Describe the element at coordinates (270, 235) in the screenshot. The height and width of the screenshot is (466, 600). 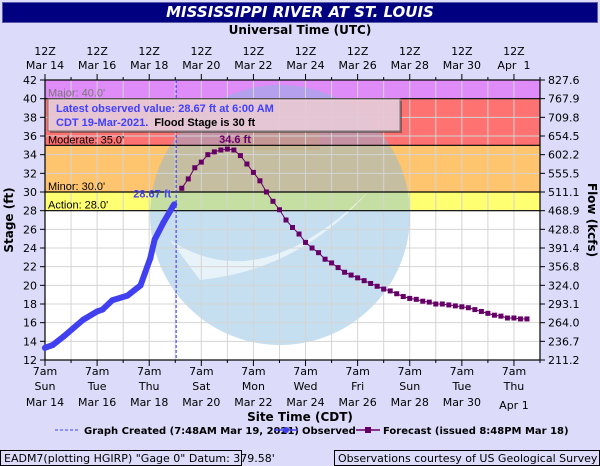
I see `noaa-gull-icon` at that location.